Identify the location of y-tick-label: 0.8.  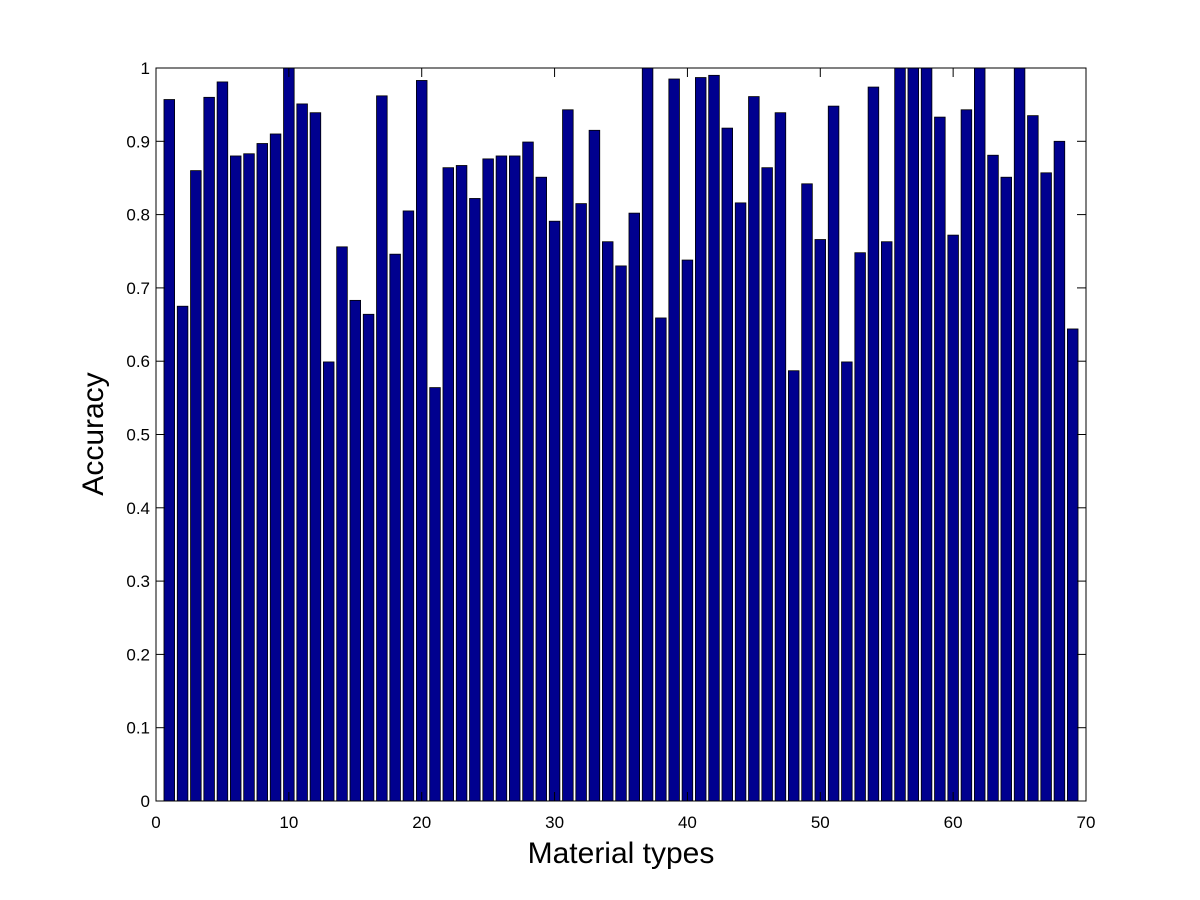
(138, 215).